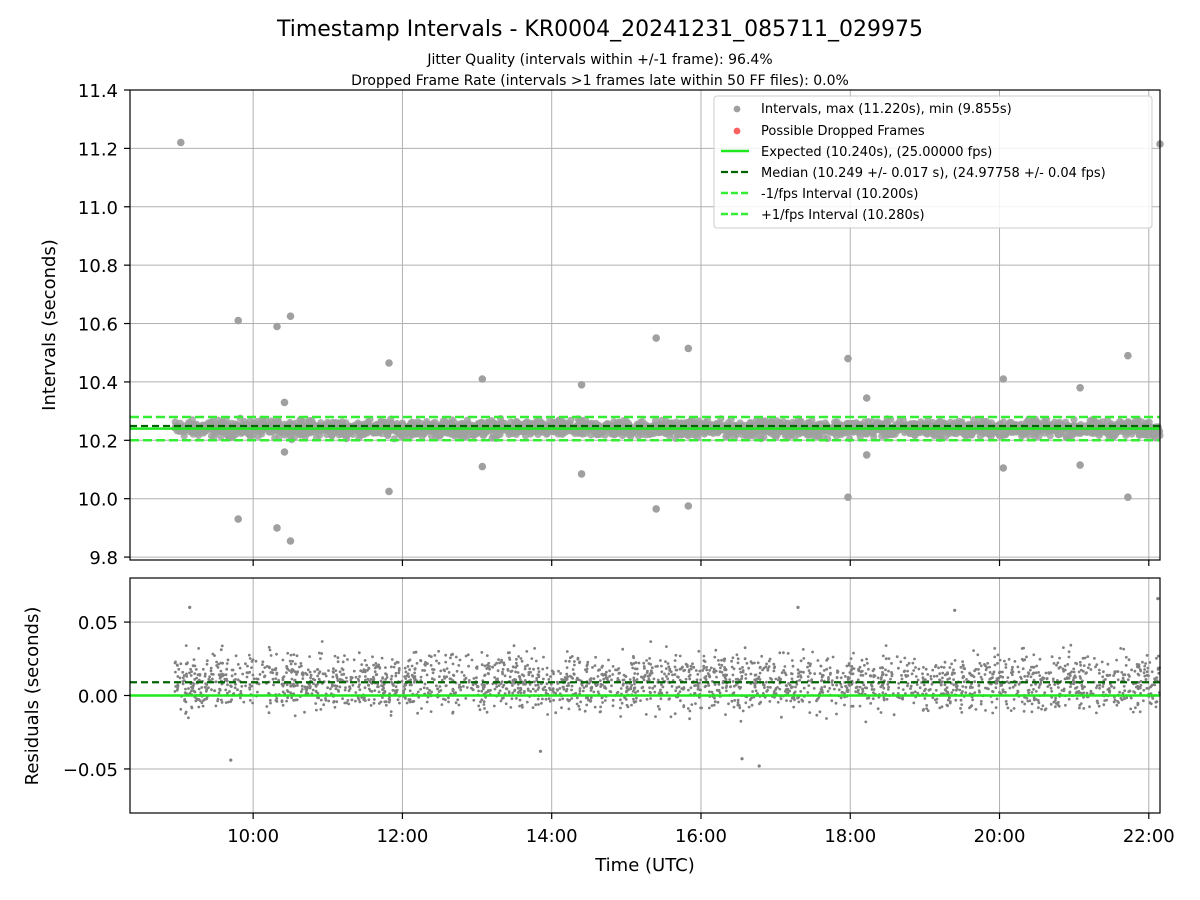 This screenshot has width=1200, height=900. Describe the element at coordinates (190, 607) in the screenshot. I see `residual-outlier-point` at that location.